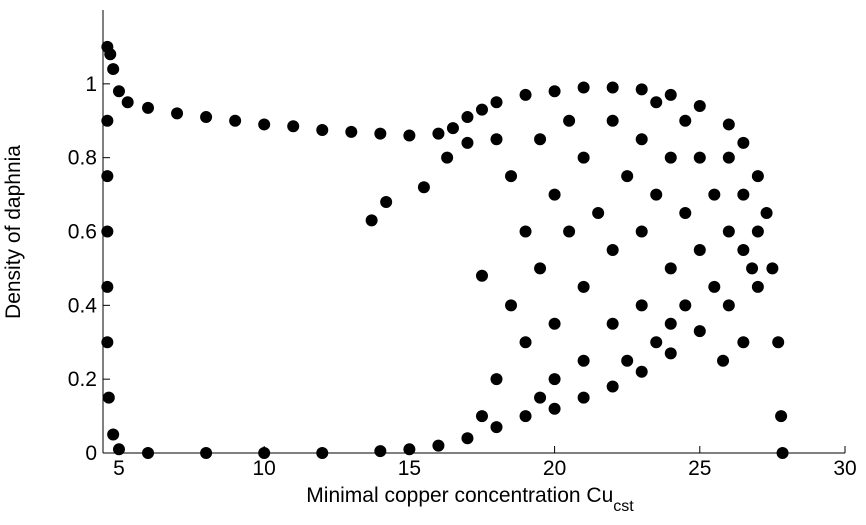  What do you see at coordinates (91, 84) in the screenshot?
I see `y-tick-label: 1` at bounding box center [91, 84].